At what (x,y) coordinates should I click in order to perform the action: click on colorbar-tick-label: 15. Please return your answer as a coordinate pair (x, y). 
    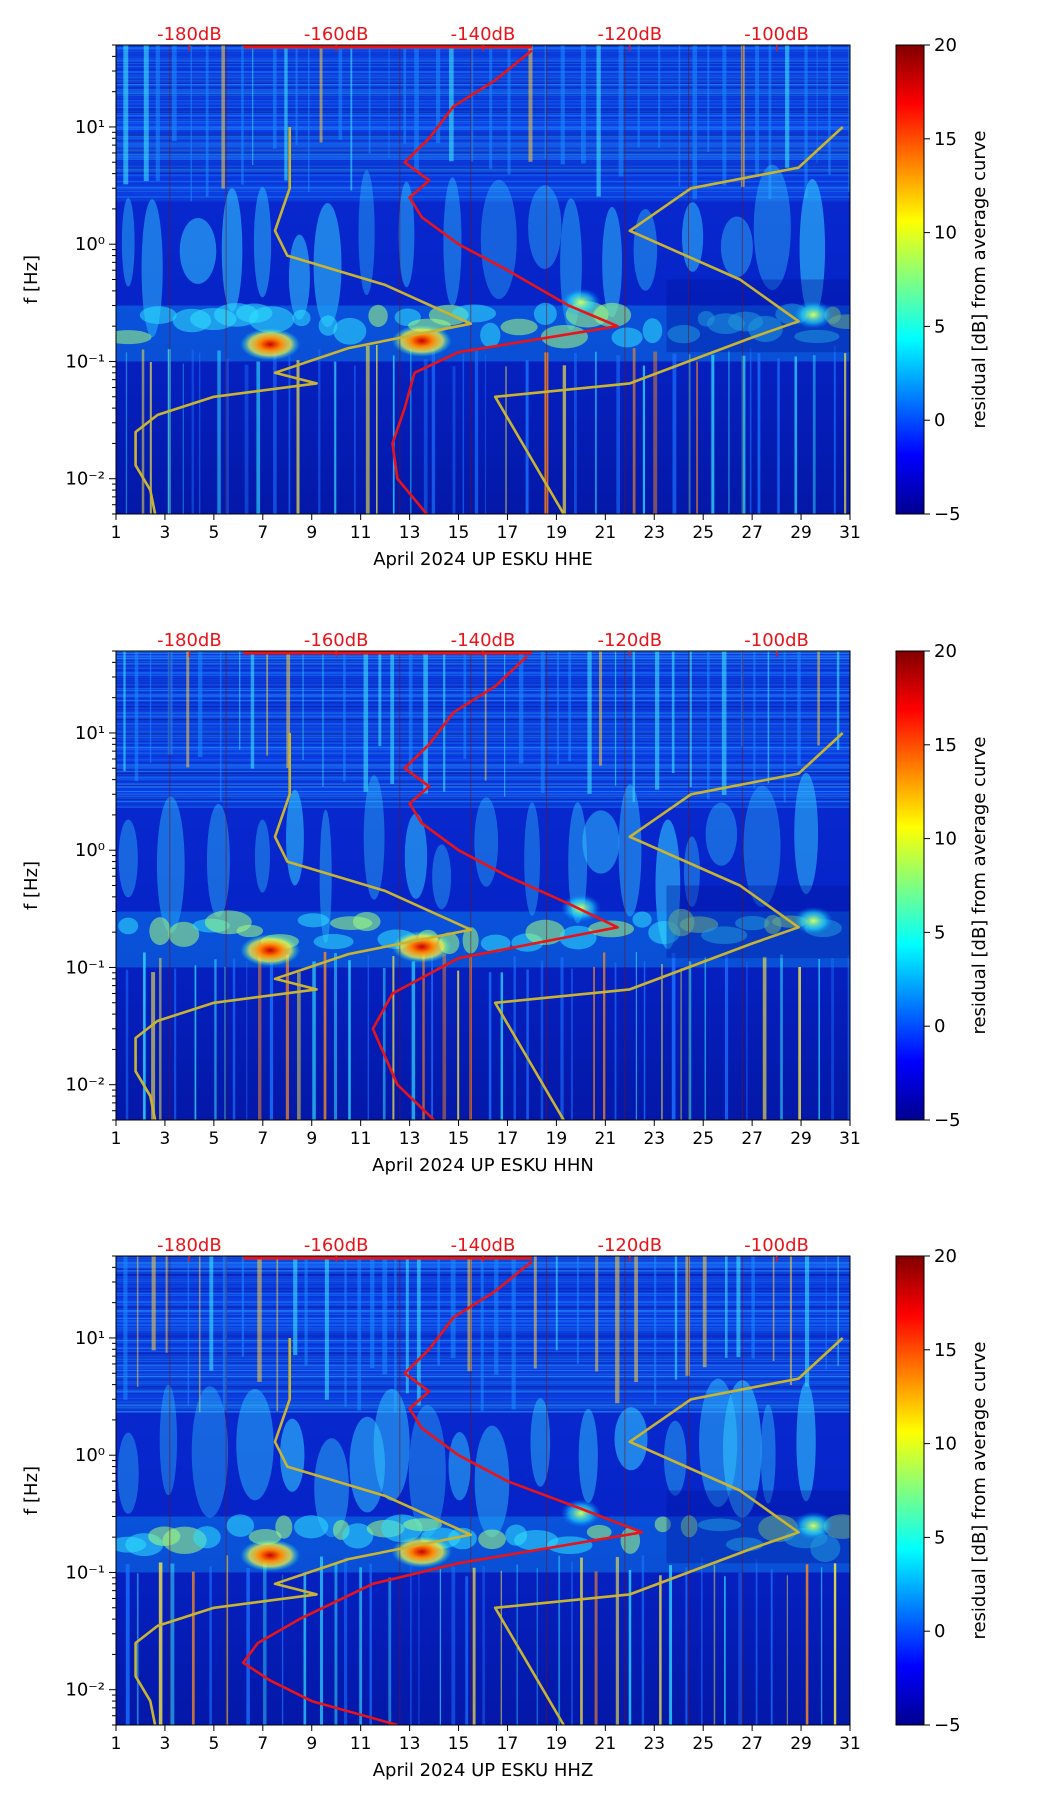
    Looking at the image, I should click on (945, 139).